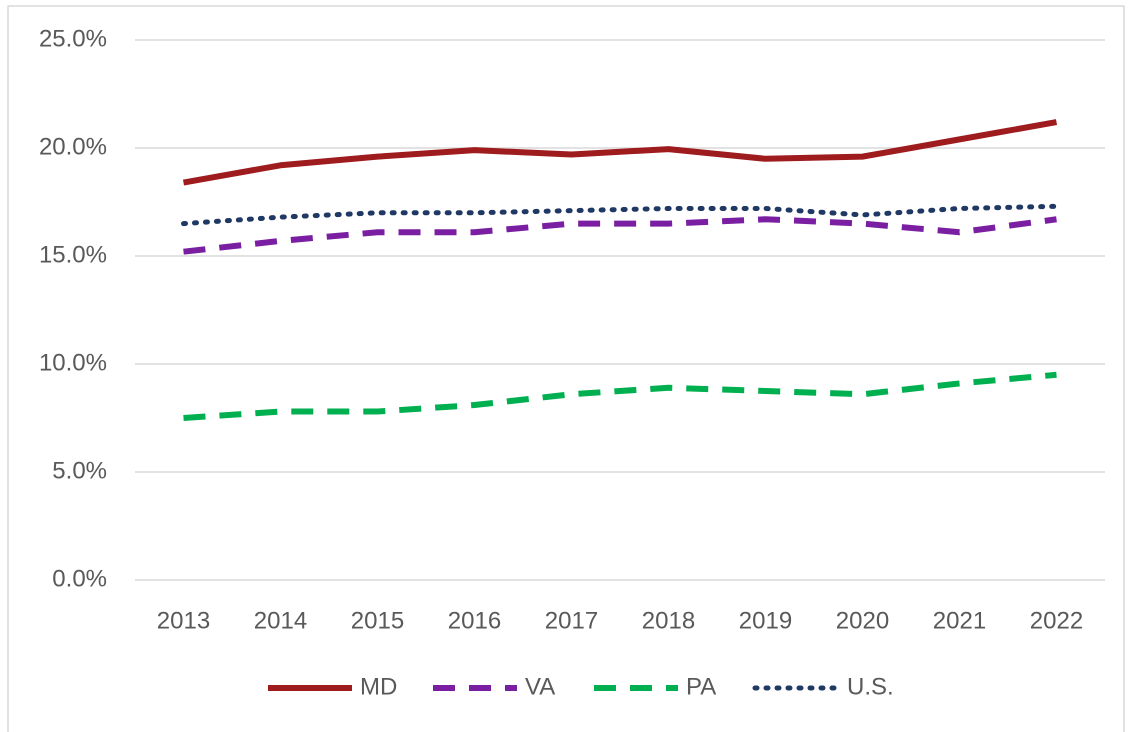 The image size is (1132, 732). What do you see at coordinates (540, 686) in the screenshot?
I see `legend-label: VA` at bounding box center [540, 686].